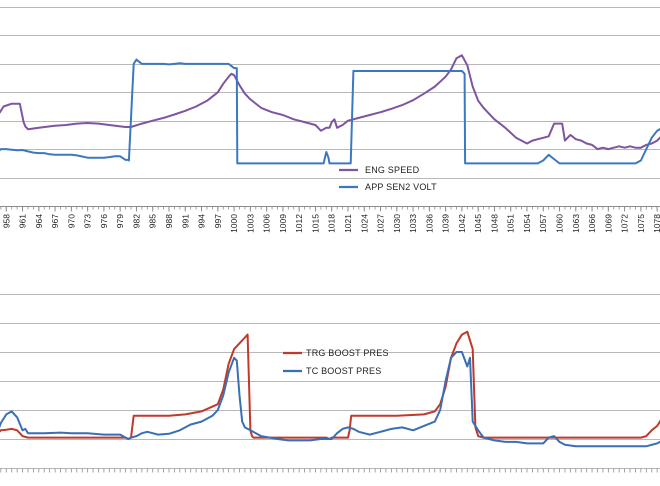 The image size is (660, 486). I want to click on x-tick-label: 1042, so click(462, 223).